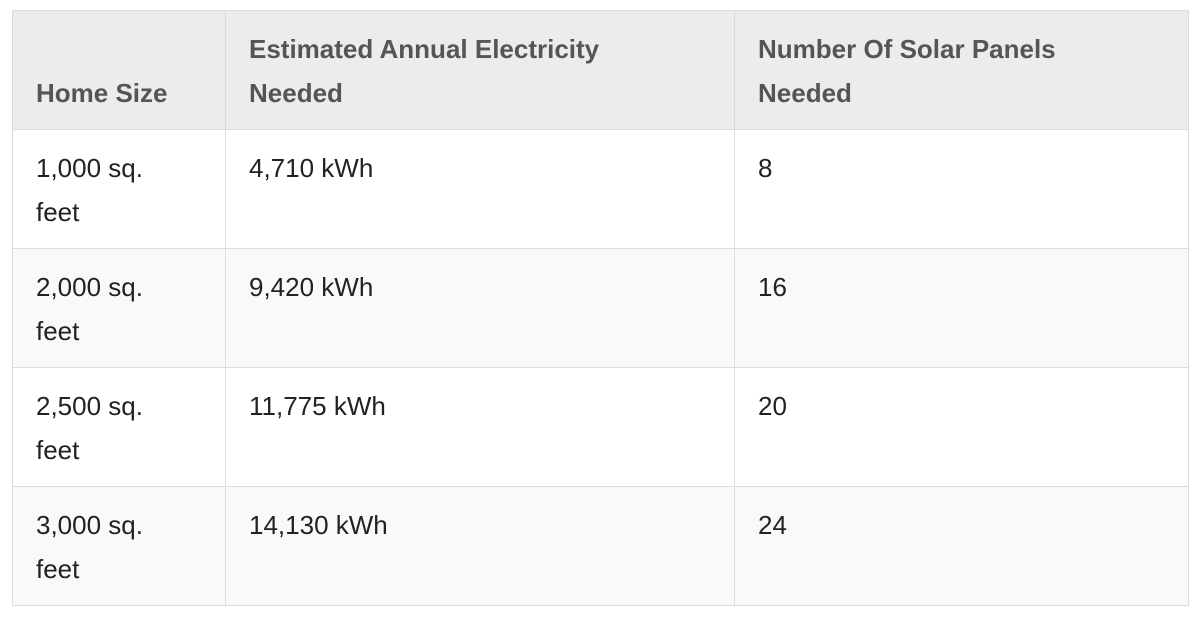  What do you see at coordinates (961, 427) in the screenshot?
I see `table-cell: 20` at bounding box center [961, 427].